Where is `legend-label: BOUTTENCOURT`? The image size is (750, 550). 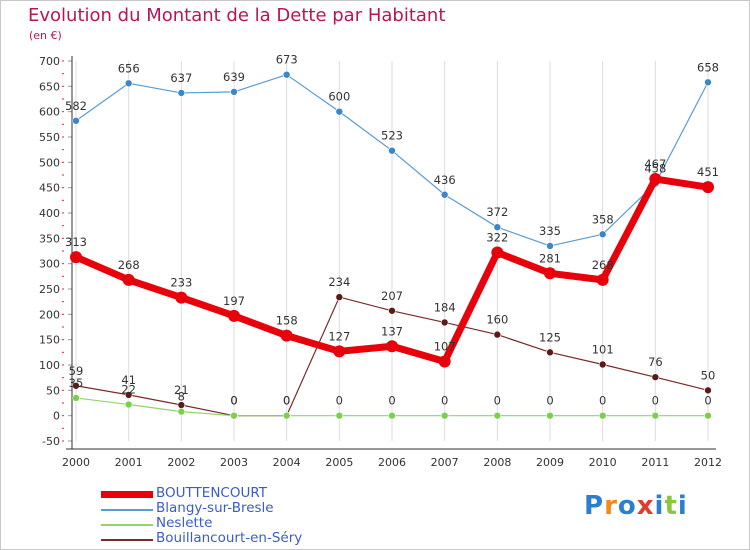 legend-label: BOUTTENCOURT is located at coordinates (211, 493).